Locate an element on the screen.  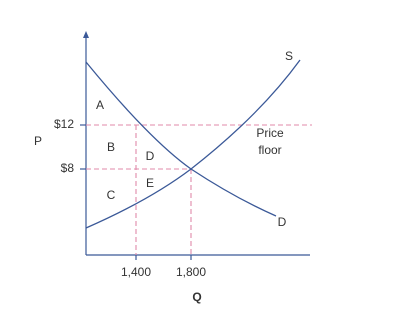
y-tick-label: $8 is located at coordinates (68, 168).